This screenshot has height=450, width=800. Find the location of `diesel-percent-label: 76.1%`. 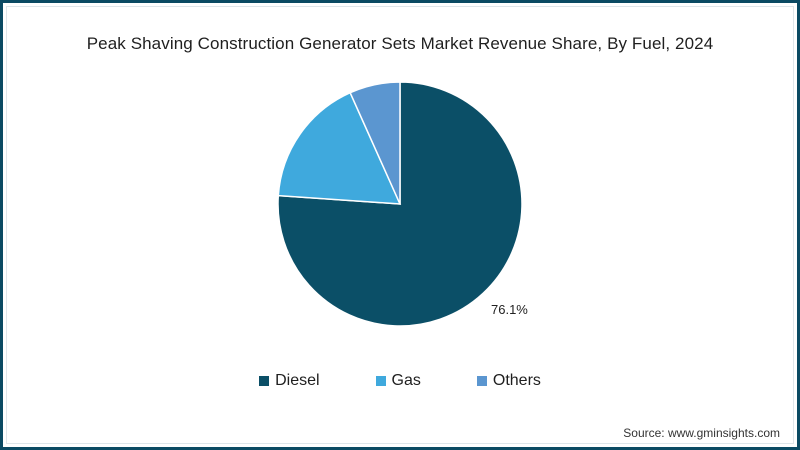

diesel-percent-label: 76.1% is located at coordinates (509, 309).